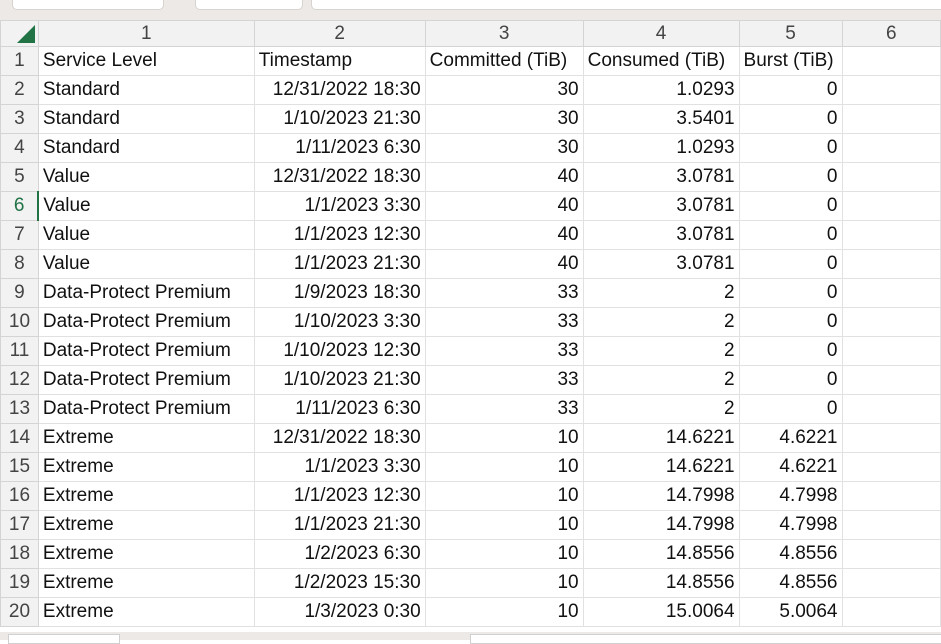 This screenshot has height=644, width=941. Describe the element at coordinates (705, 639) in the screenshot. I see `horizontal-scrollbar` at that location.